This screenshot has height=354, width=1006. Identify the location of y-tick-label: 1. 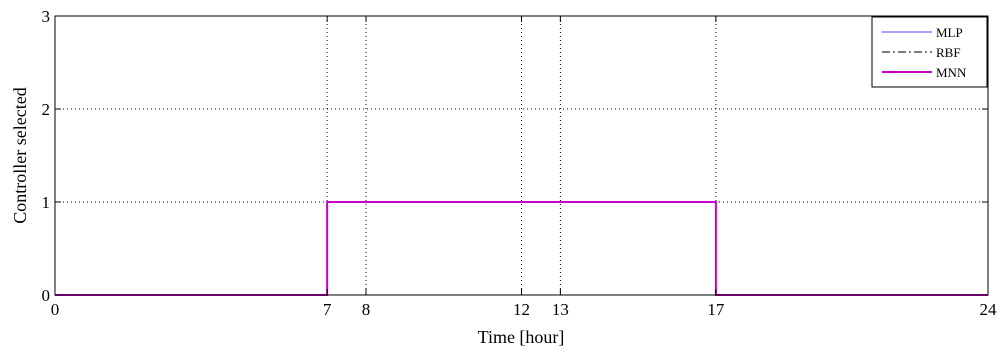
(46, 202).